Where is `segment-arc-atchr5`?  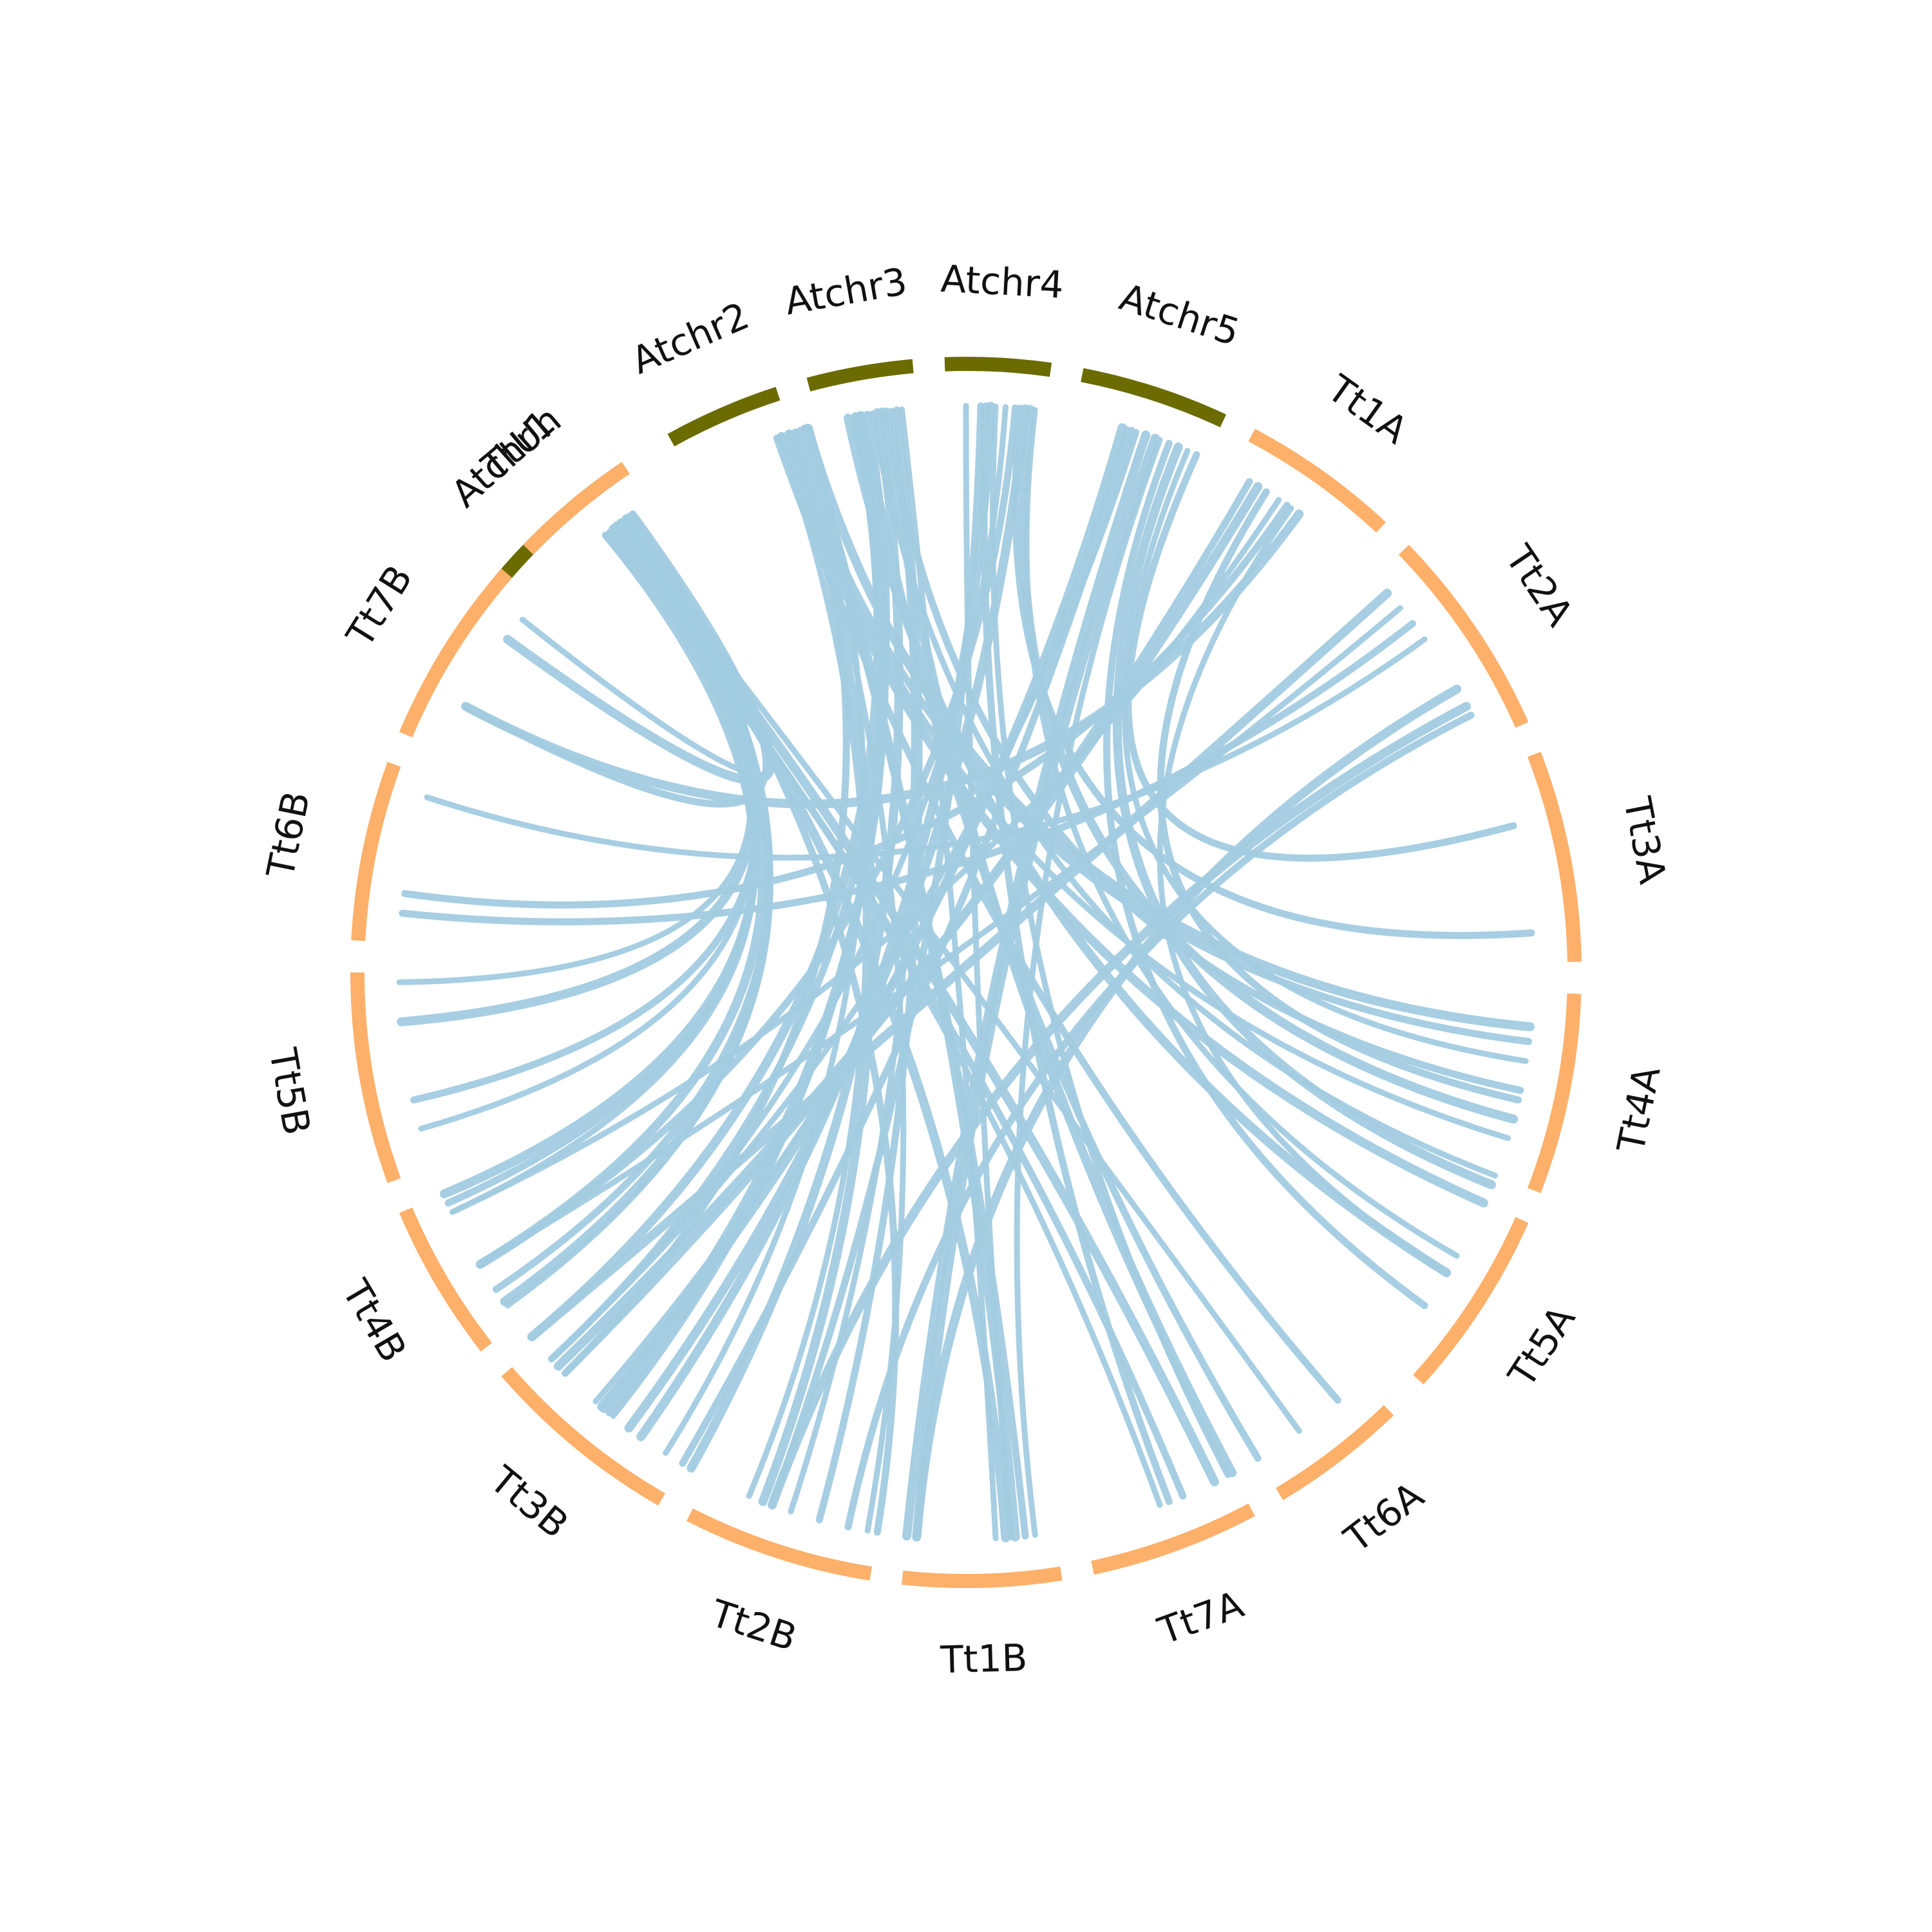 segment-arc-atchr5 is located at coordinates (1154, 398).